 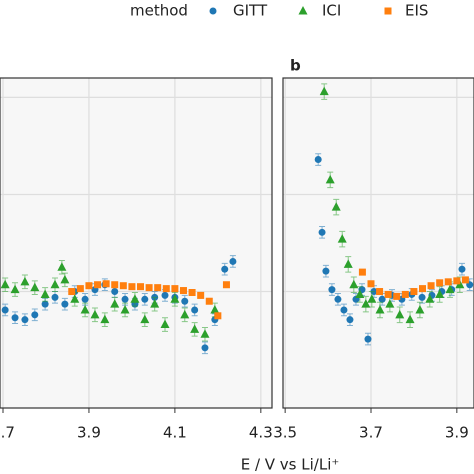 What do you see at coordinates (261, 433) in the screenshot?
I see `x-tick-label: 4.3` at bounding box center [261, 433].